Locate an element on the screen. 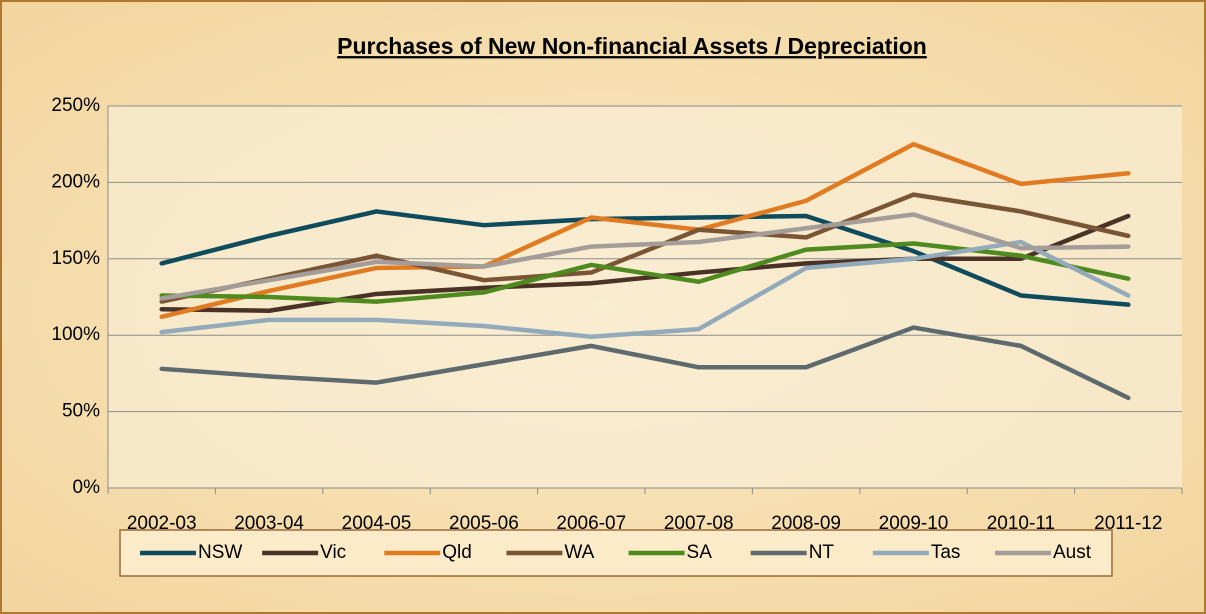 The height and width of the screenshot is (614, 1206). legend-label: NSW is located at coordinates (220, 552).